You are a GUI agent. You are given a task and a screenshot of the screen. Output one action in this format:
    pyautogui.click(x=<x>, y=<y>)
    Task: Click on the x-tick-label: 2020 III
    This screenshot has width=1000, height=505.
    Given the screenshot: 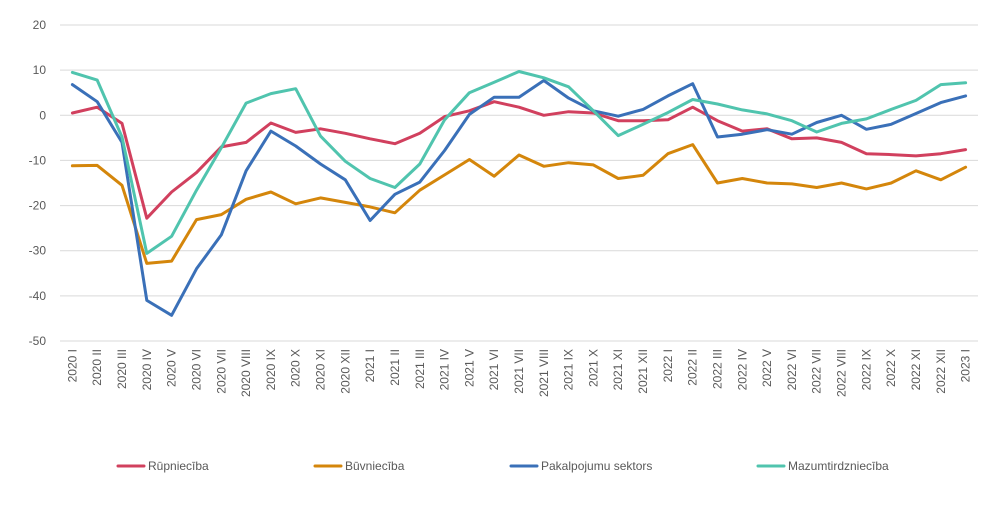 What is the action you would take?
    pyautogui.click(x=122, y=369)
    